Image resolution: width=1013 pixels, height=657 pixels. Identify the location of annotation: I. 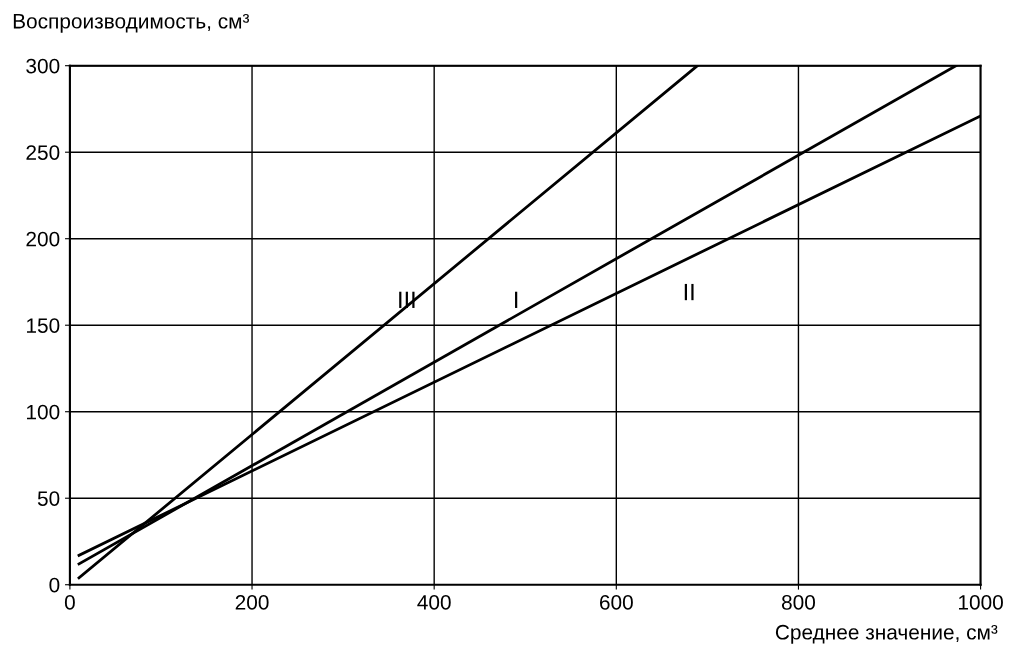
(516, 299).